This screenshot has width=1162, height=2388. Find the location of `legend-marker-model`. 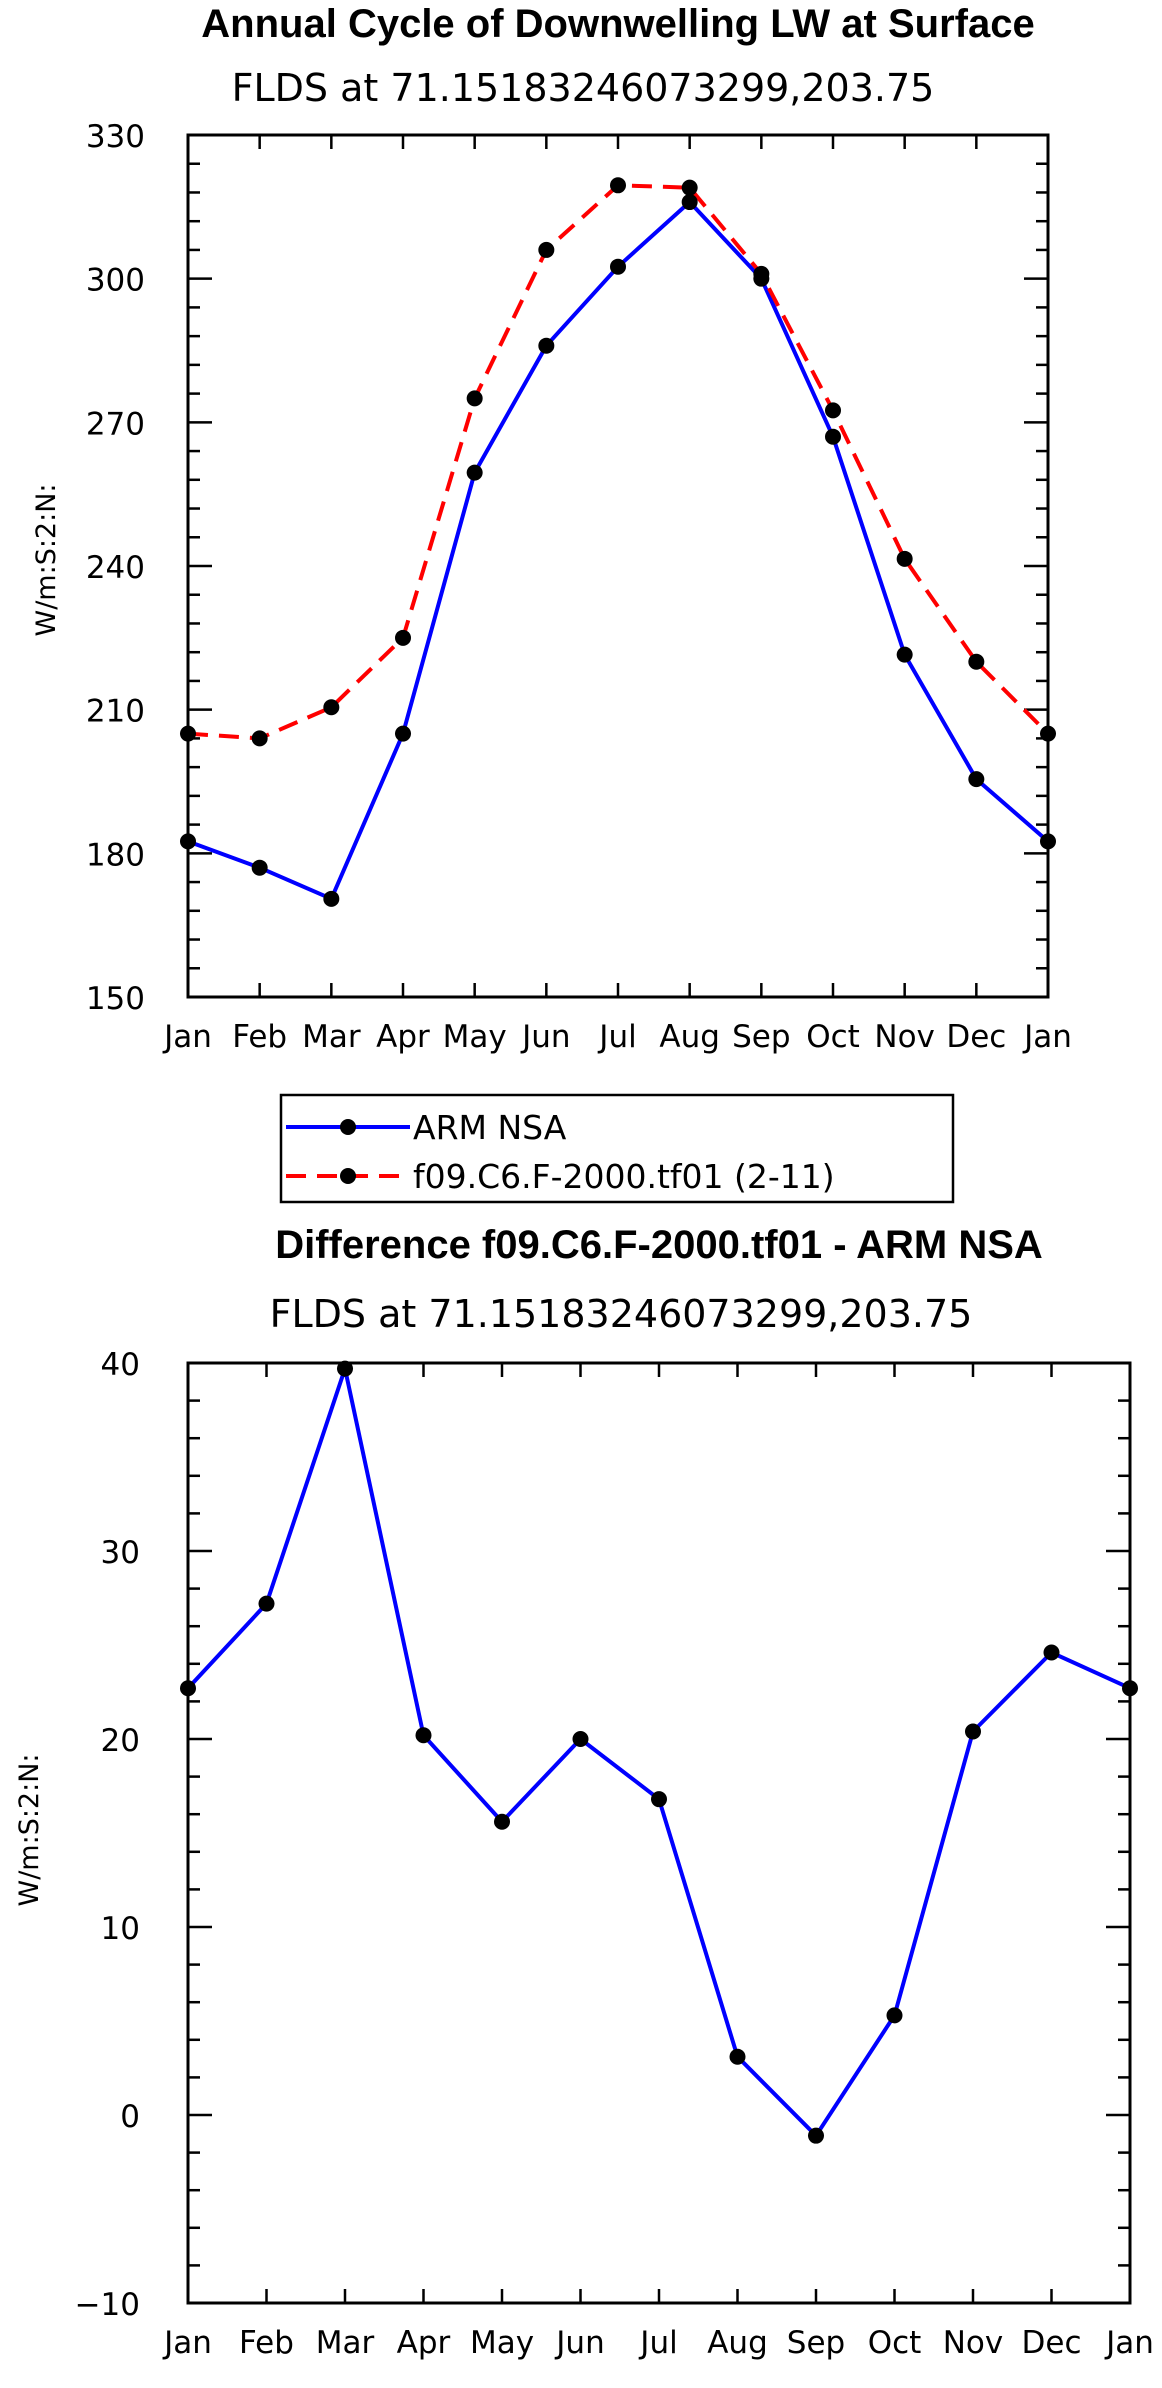

legend-marker-model is located at coordinates (348, 1176).